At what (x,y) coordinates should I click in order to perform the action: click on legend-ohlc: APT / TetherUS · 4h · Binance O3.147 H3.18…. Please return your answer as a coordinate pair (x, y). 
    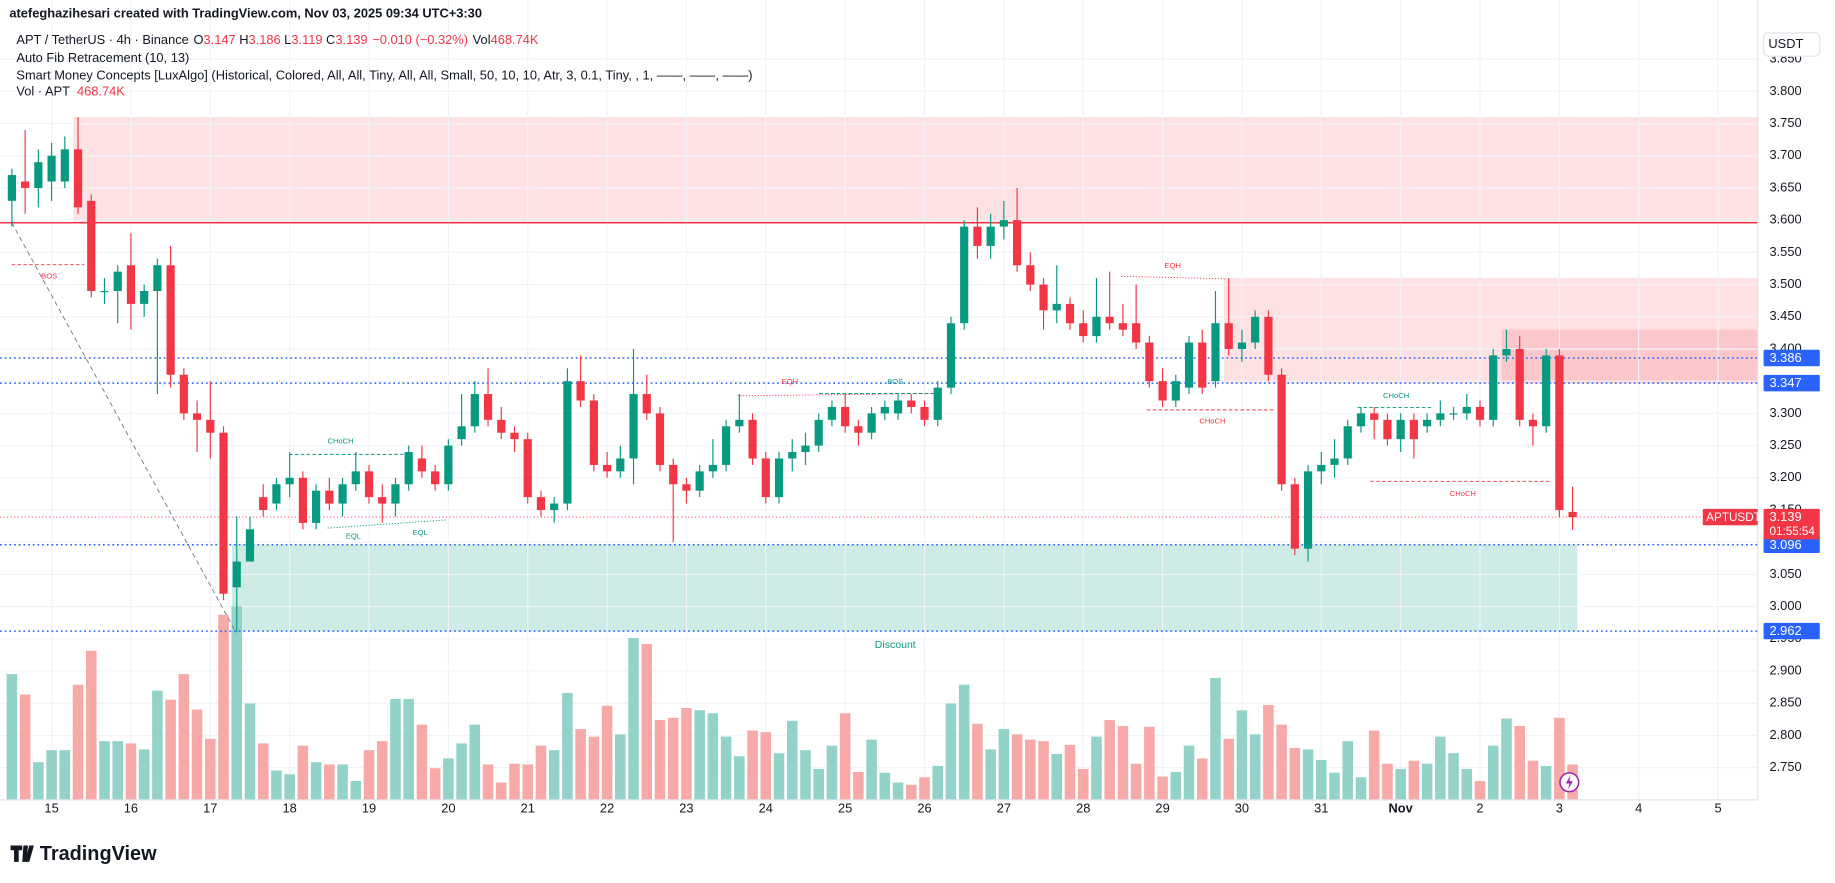
    Looking at the image, I should click on (277, 39).